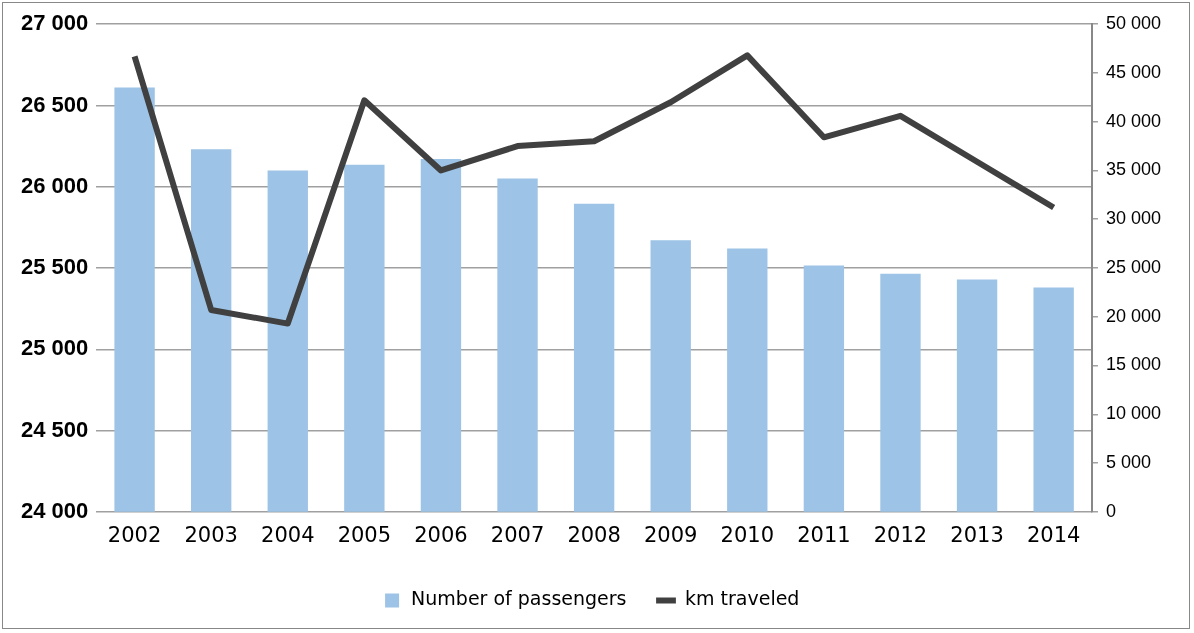 This screenshot has width=1194, height=633. I want to click on x-tick-label: 2006, so click(441, 534).